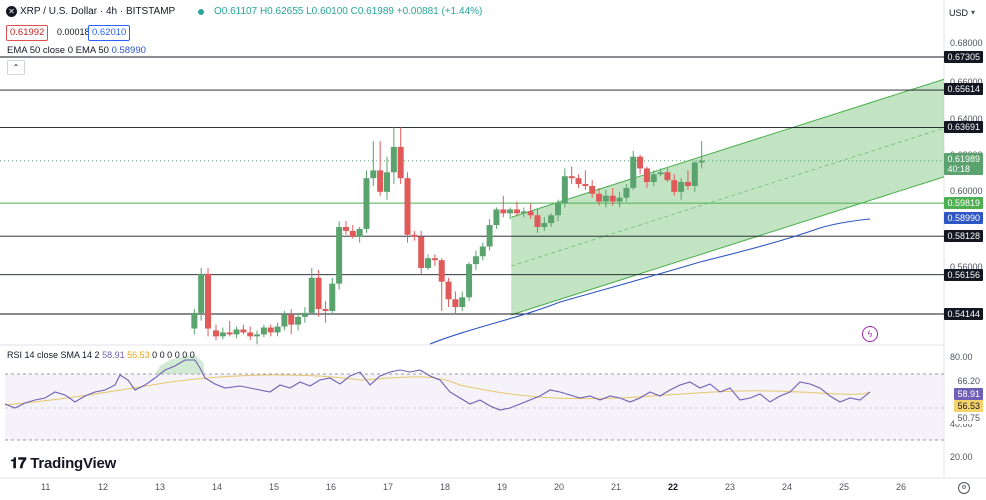 This screenshot has height=500, width=986. I want to click on ema-price-label: 0.58990, so click(963, 218).